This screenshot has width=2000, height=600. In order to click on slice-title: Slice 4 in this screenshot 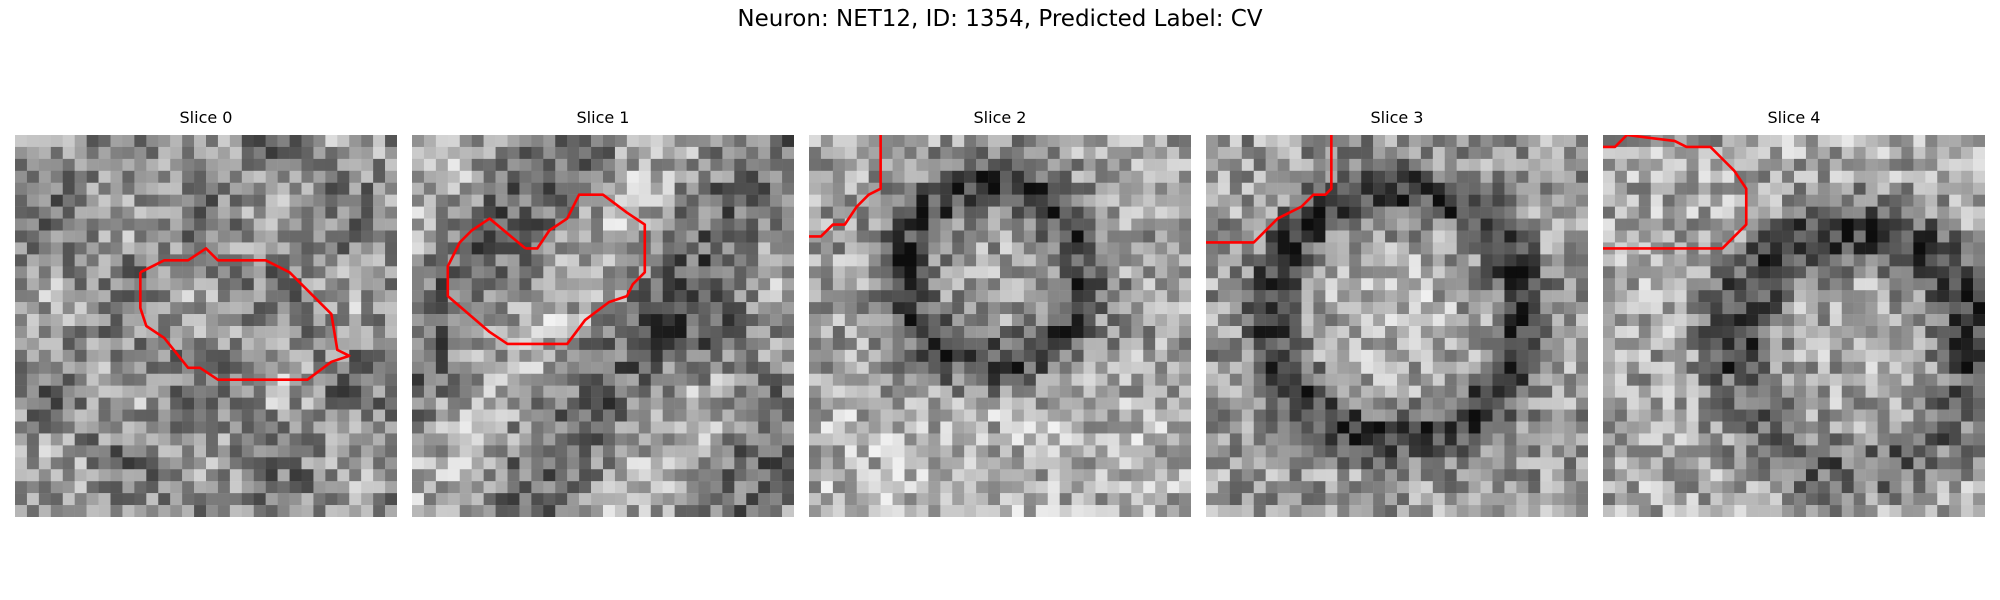, I will do `click(1794, 117)`.